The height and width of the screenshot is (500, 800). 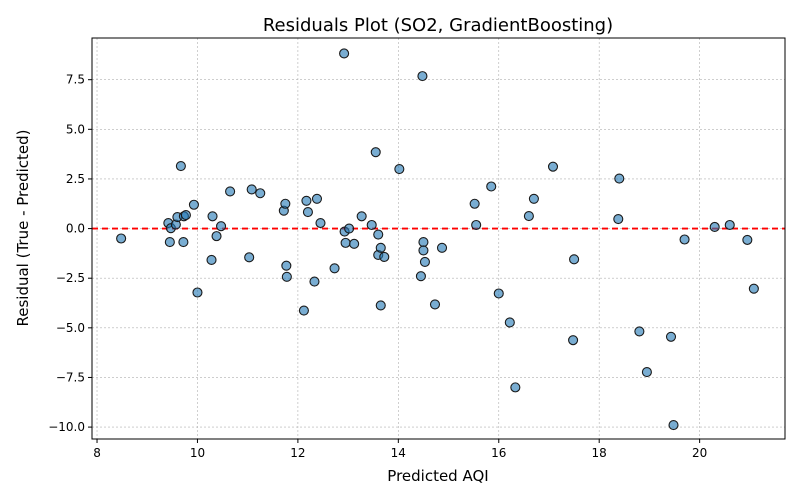 What do you see at coordinates (297, 453) in the screenshot?
I see `x-tick-label: 12` at bounding box center [297, 453].